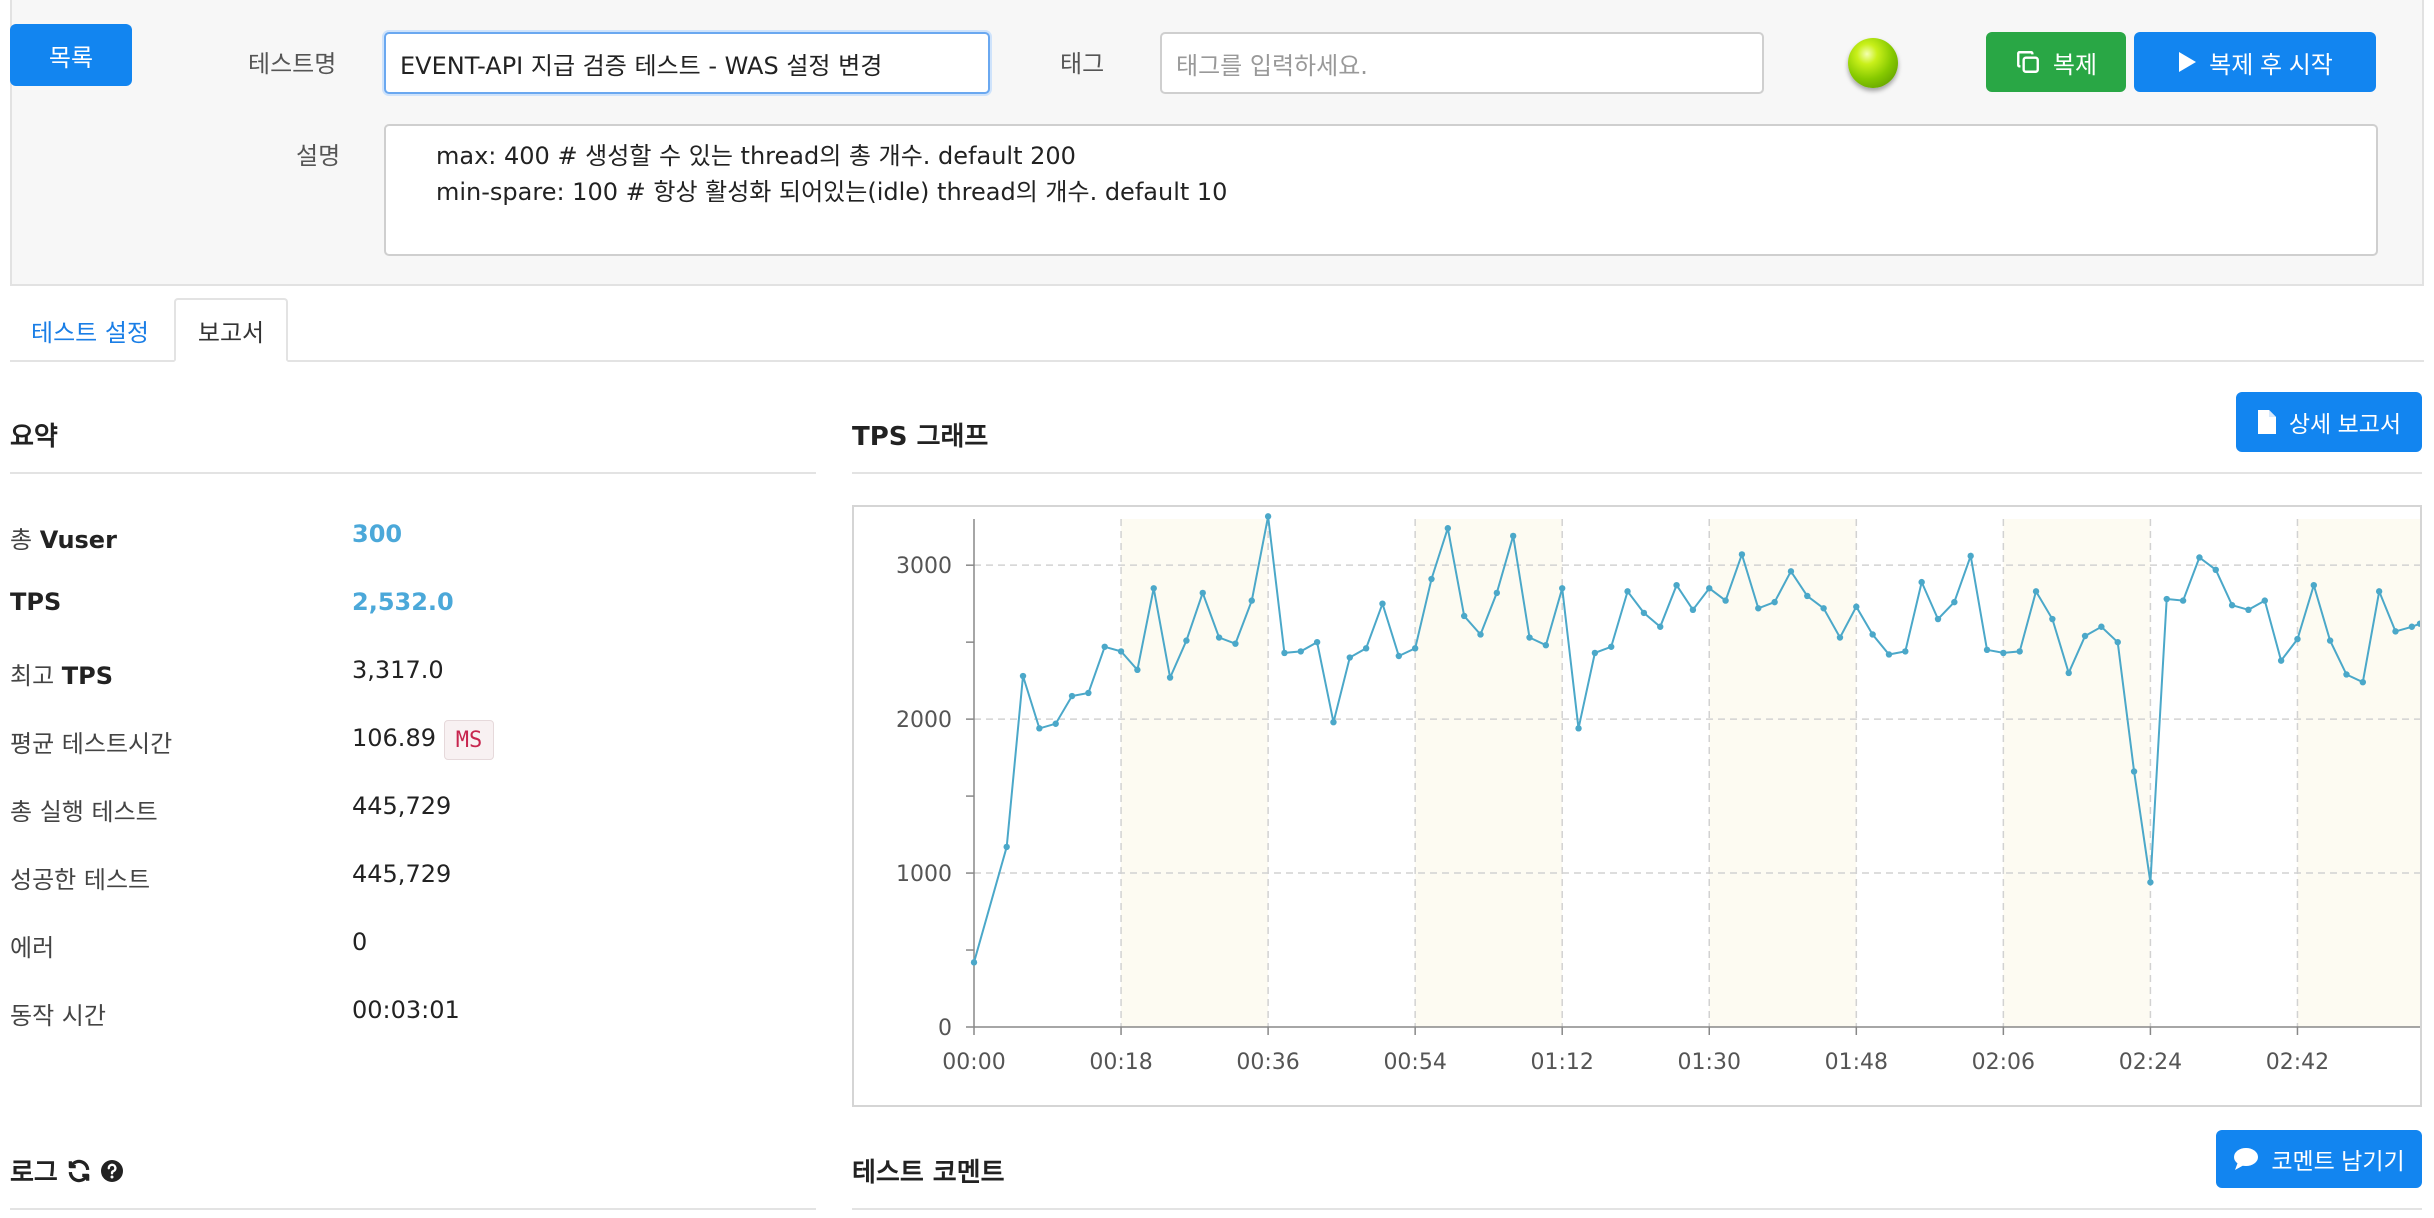  I want to click on summary-label: 총 Vuser, so click(63, 537).